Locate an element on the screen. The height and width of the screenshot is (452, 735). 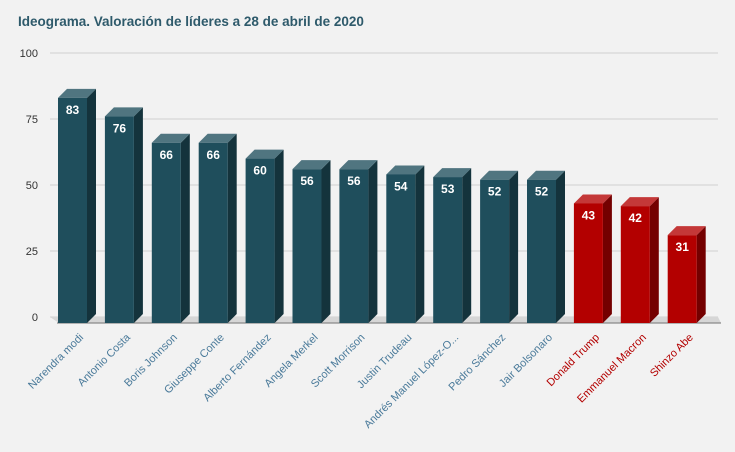
data-label: 60 is located at coordinates (260, 171).